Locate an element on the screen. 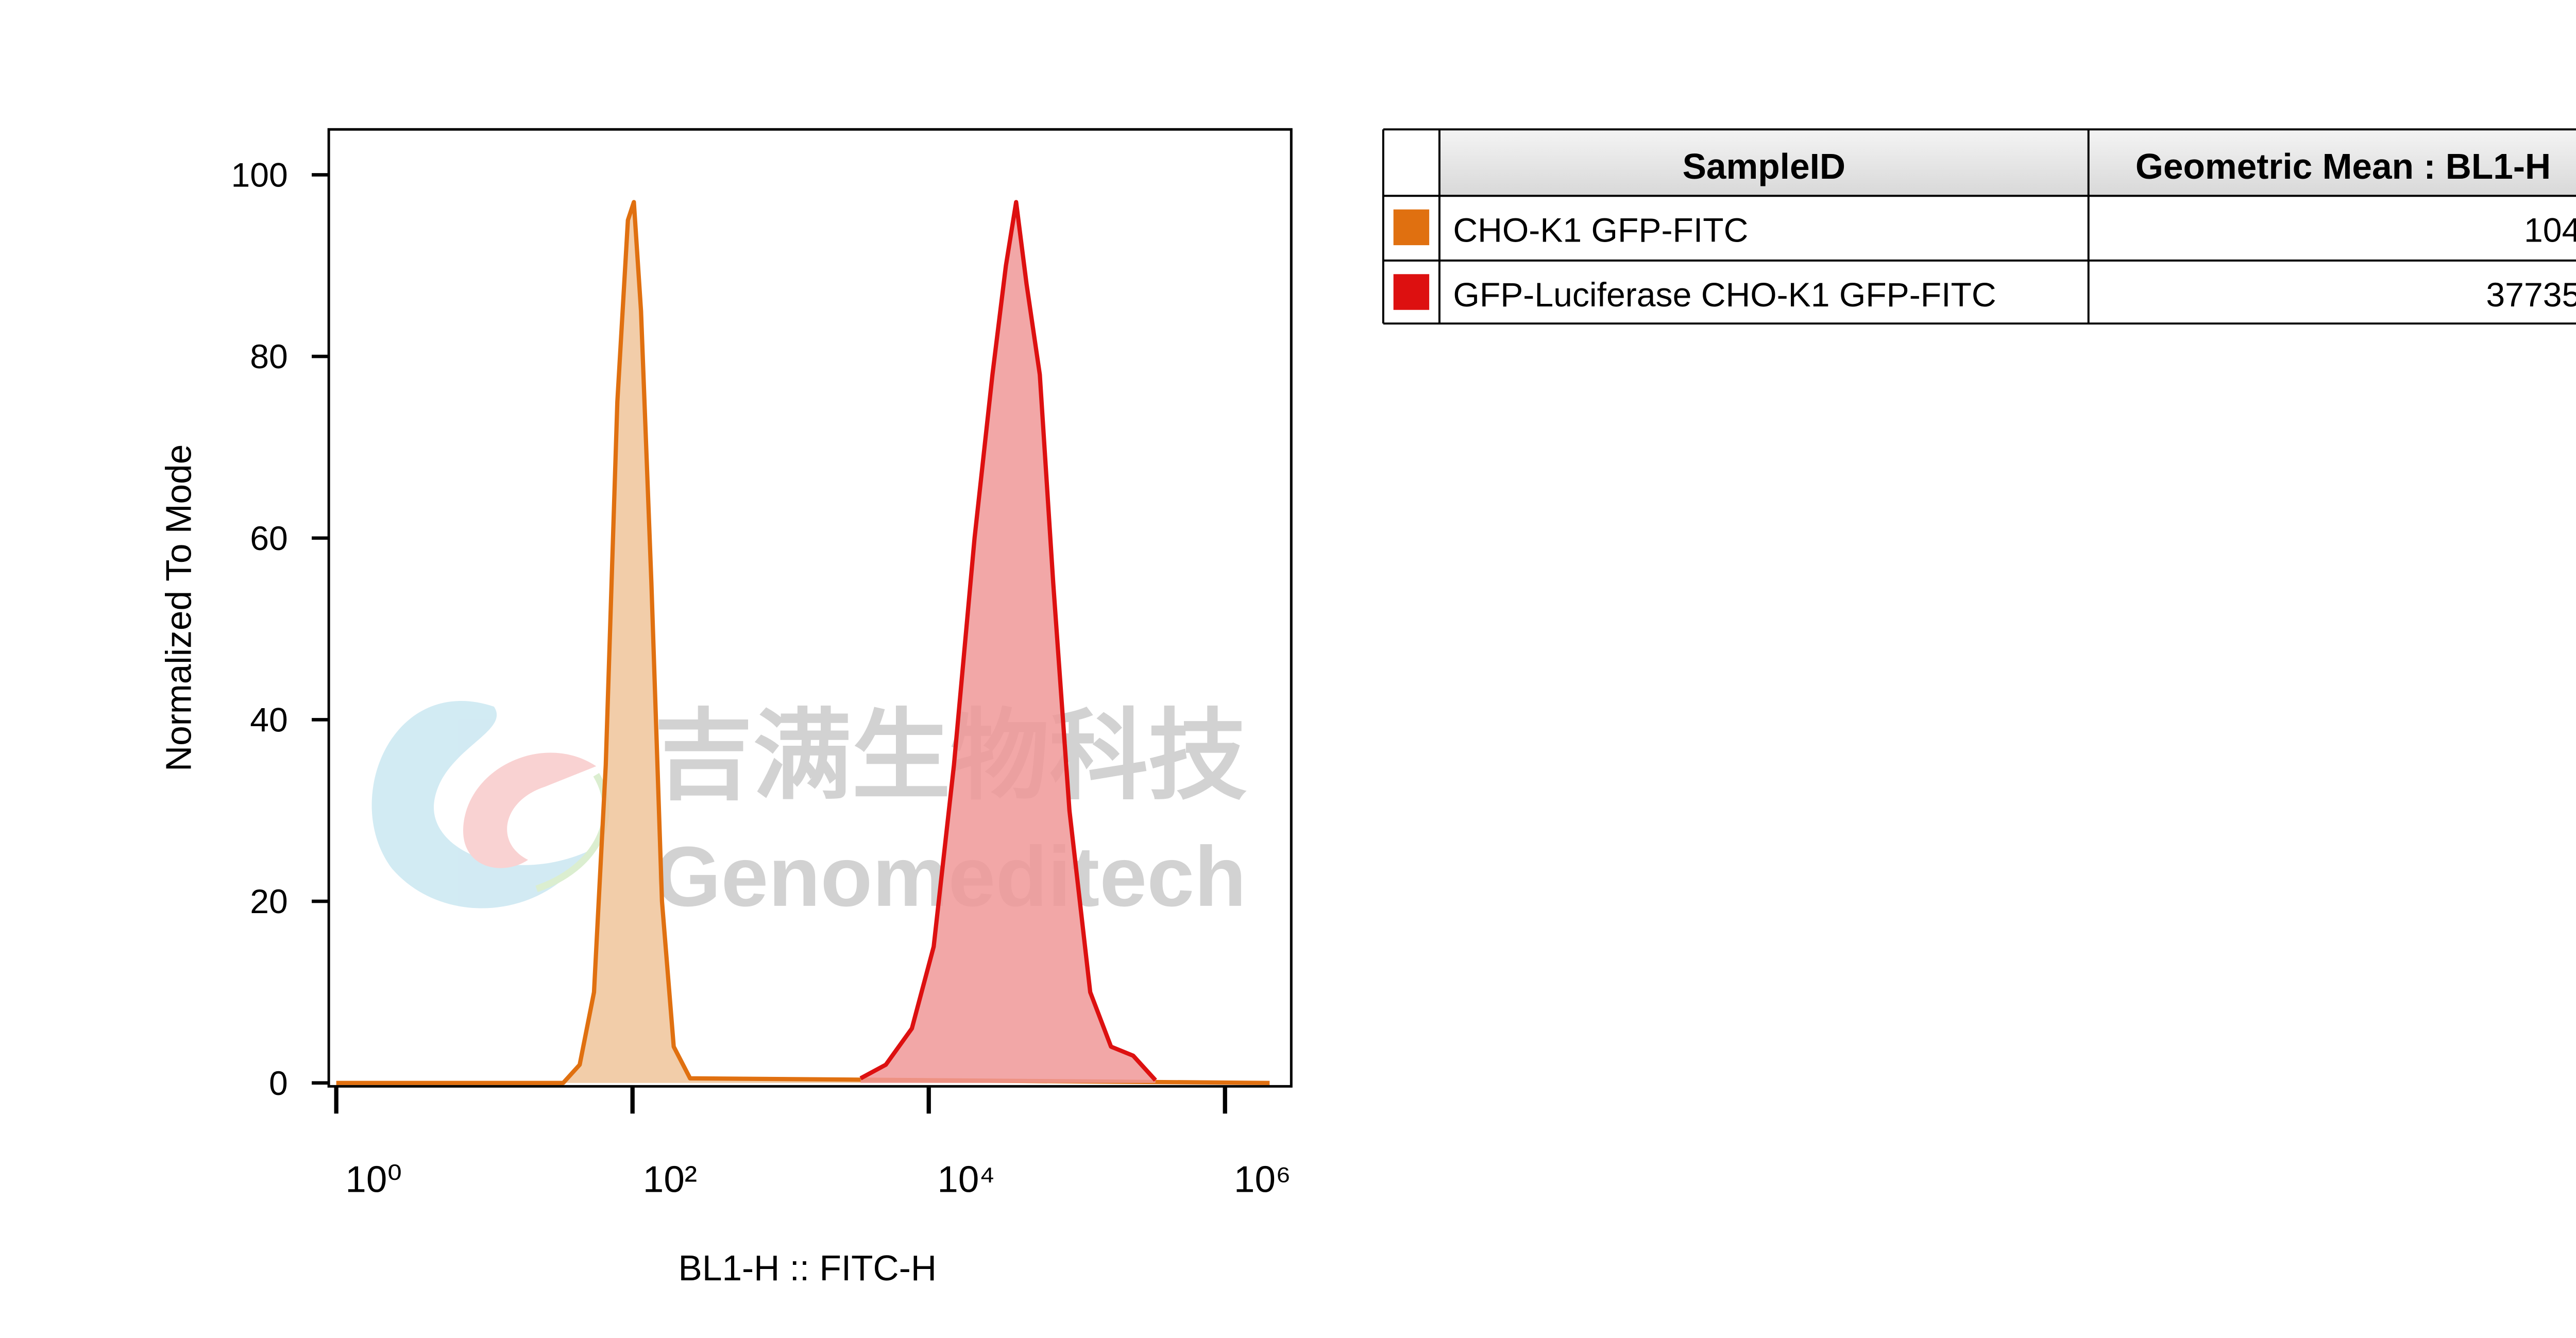 Image resolution: width=2576 pixels, height=1338 pixels. y-tick-label: 0 is located at coordinates (279, 1084).